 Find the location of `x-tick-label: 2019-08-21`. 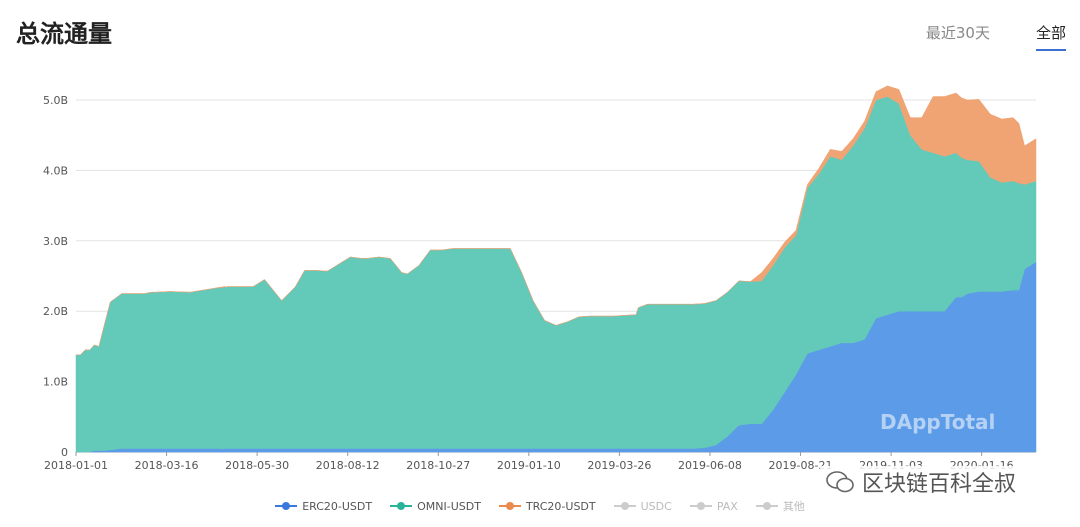

x-tick-label: 2019-08-21 is located at coordinates (801, 465).